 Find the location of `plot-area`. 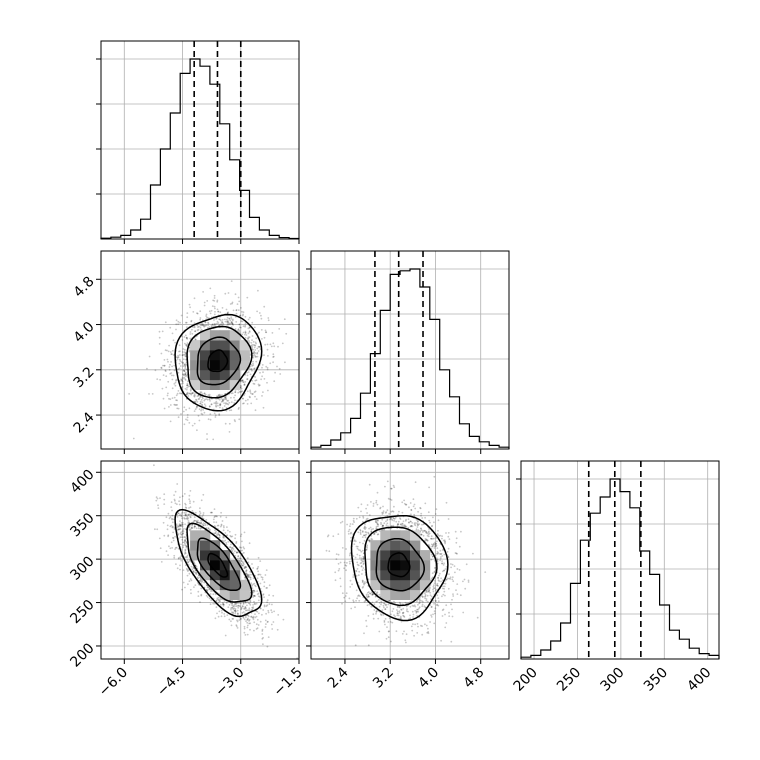

plot-area is located at coordinates (226, 561).